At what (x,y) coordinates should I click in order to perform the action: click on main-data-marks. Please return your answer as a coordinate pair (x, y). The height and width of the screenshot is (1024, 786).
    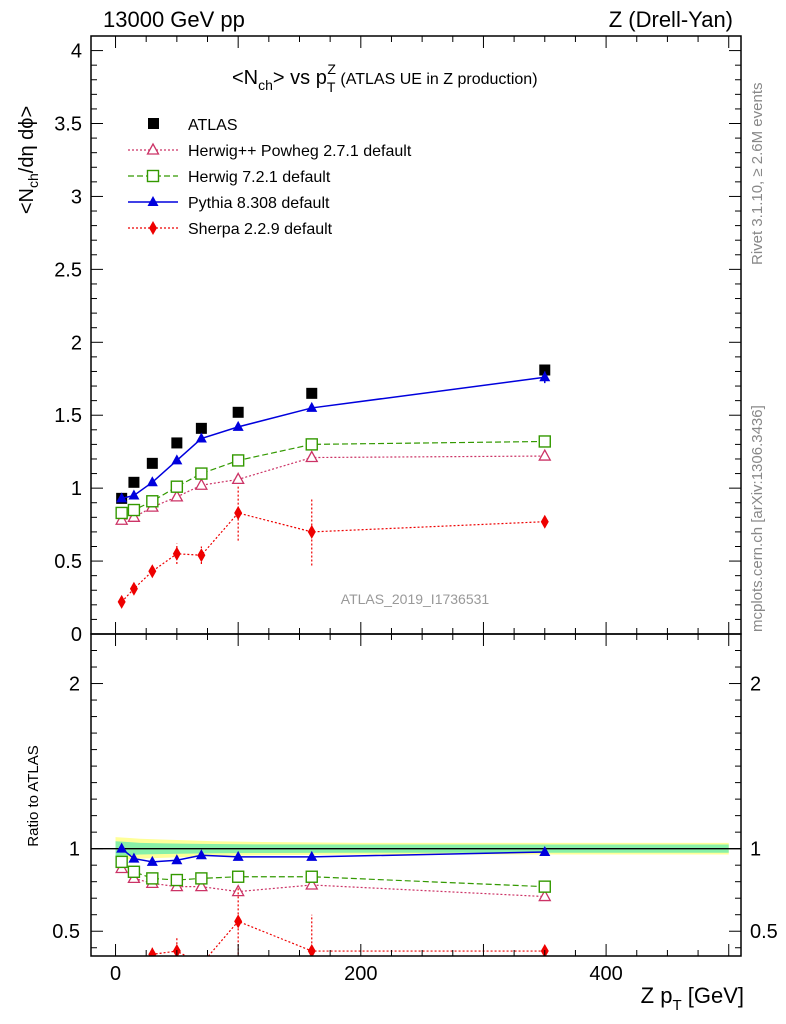
    Looking at the image, I should click on (333, 486).